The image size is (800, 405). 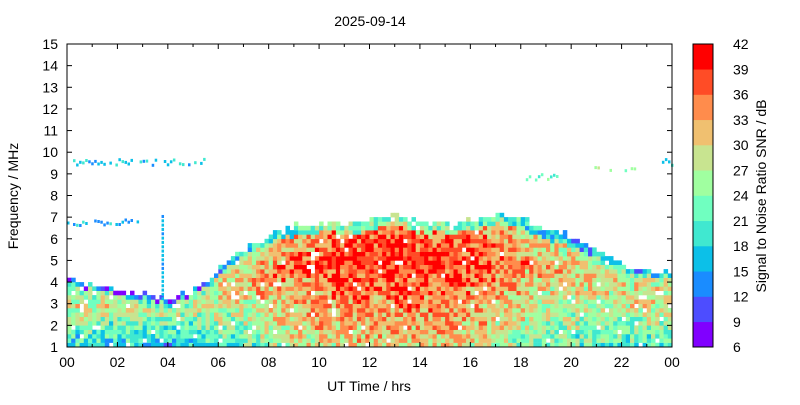 What do you see at coordinates (118, 362) in the screenshot?
I see `x-tick-label: 02` at bounding box center [118, 362].